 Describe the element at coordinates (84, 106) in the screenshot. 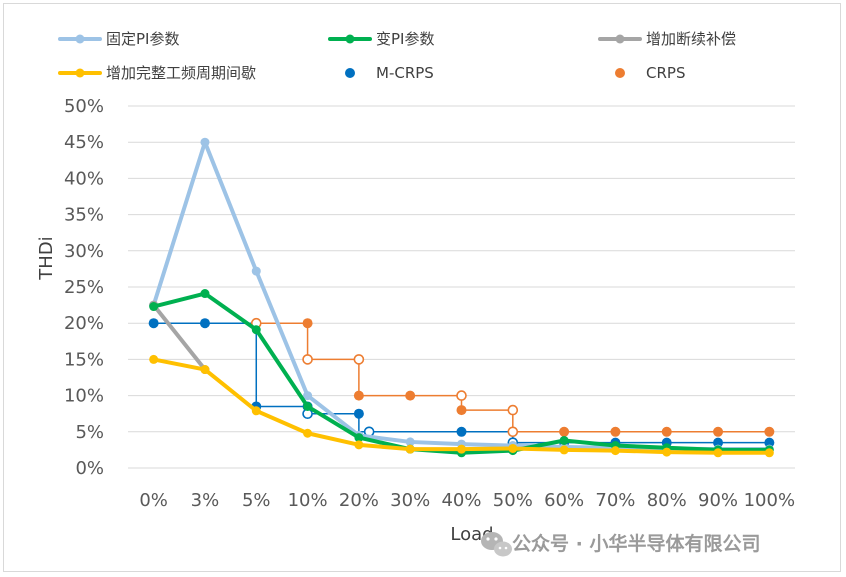

I see `y-tick-label: 50%` at that location.